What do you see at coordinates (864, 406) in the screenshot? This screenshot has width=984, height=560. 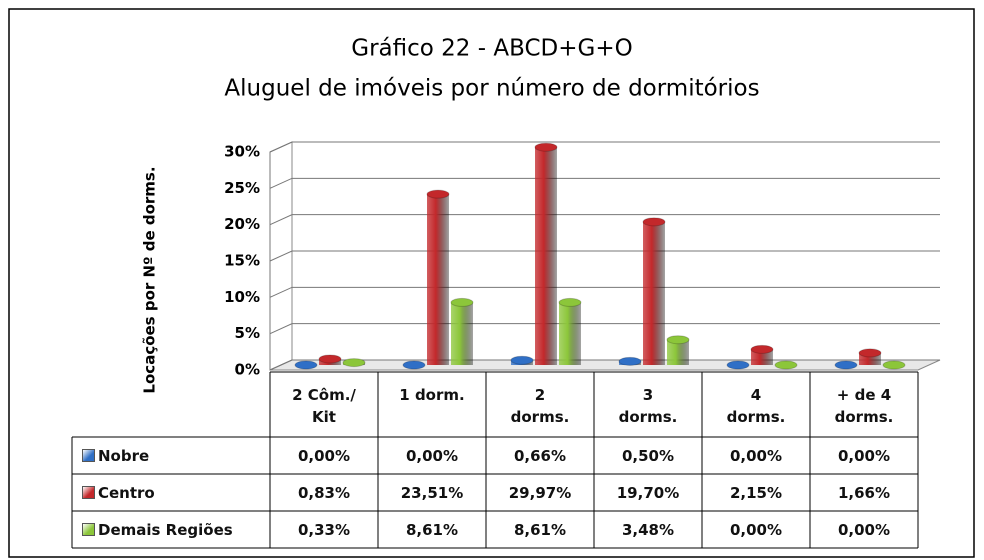 I see `category-label: + de 4 dorms.` at bounding box center [864, 406].